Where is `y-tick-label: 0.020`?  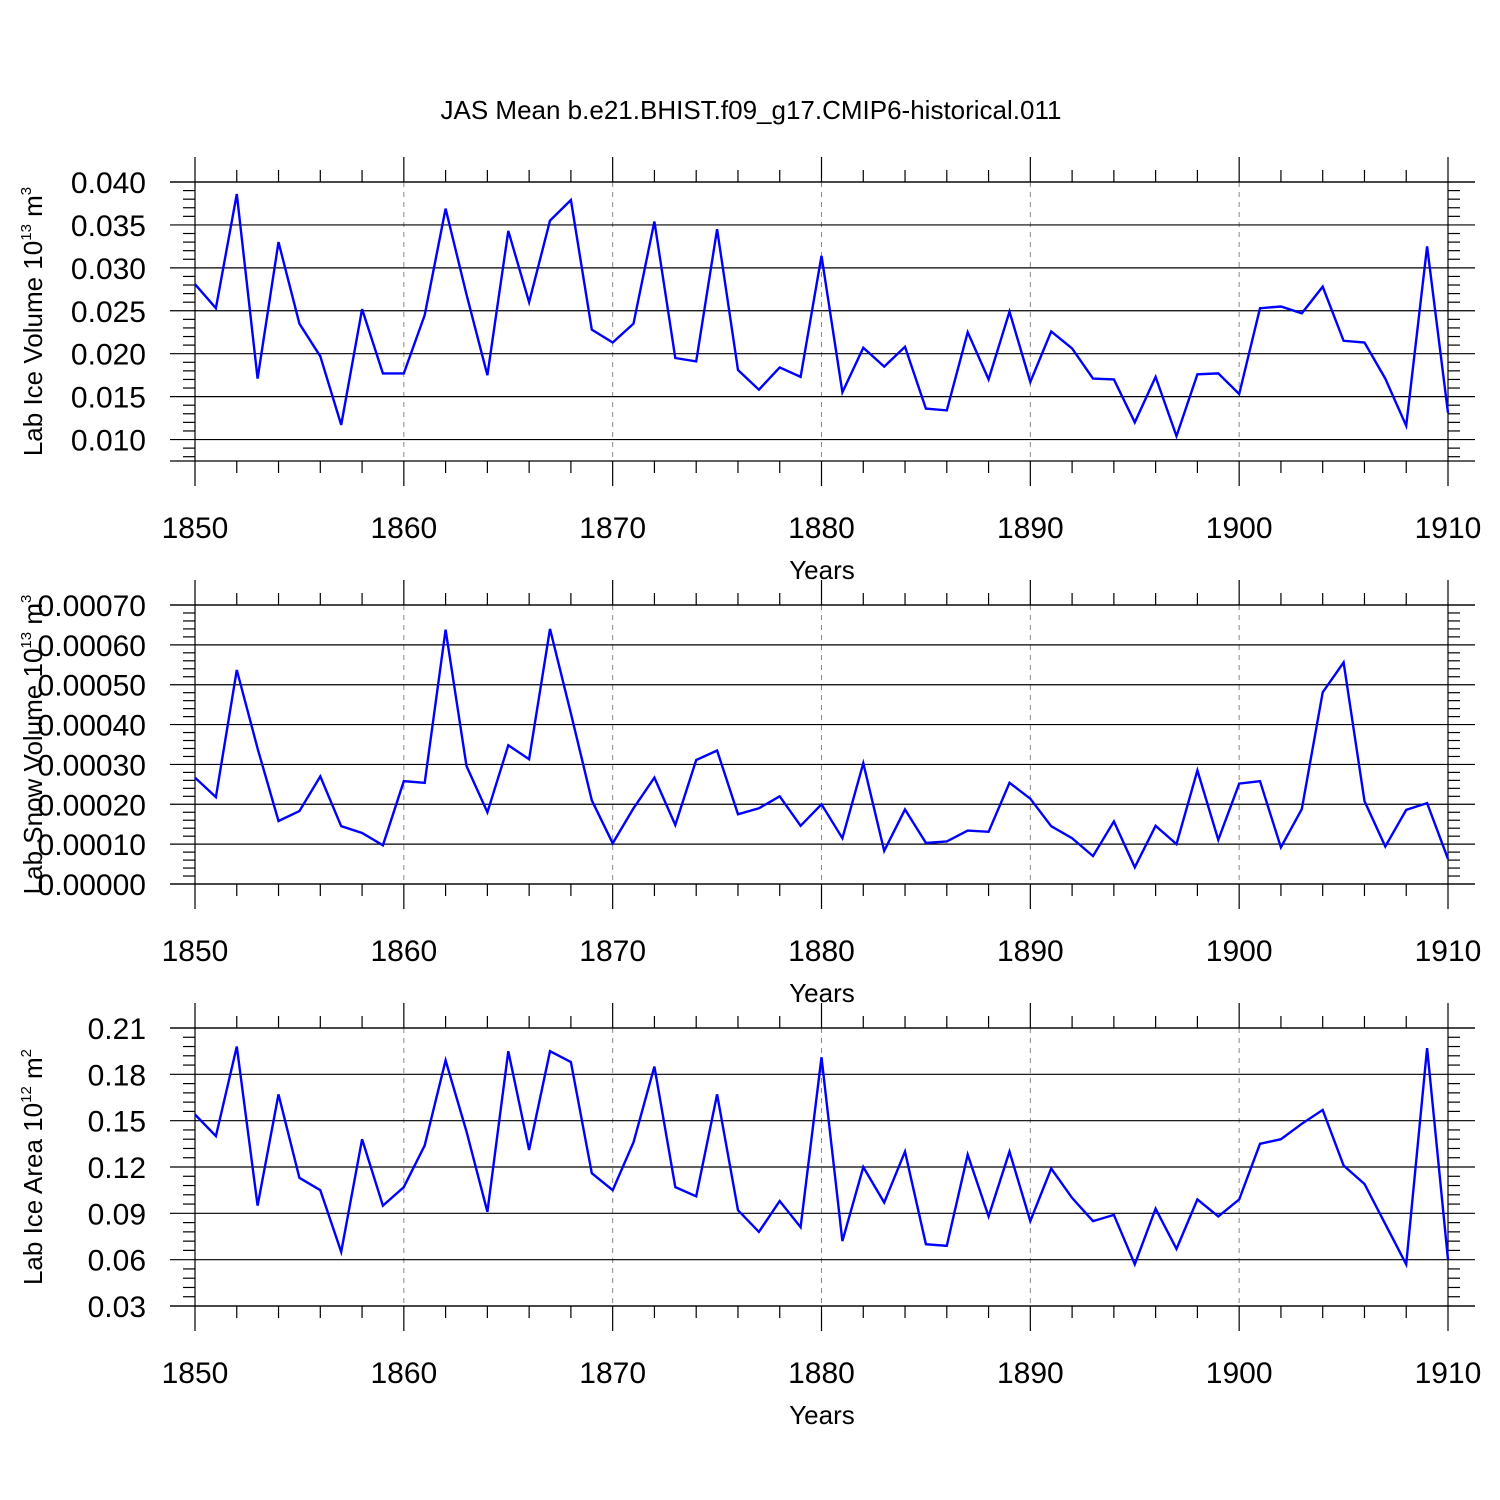 y-tick-label: 0.020 is located at coordinates (108, 355).